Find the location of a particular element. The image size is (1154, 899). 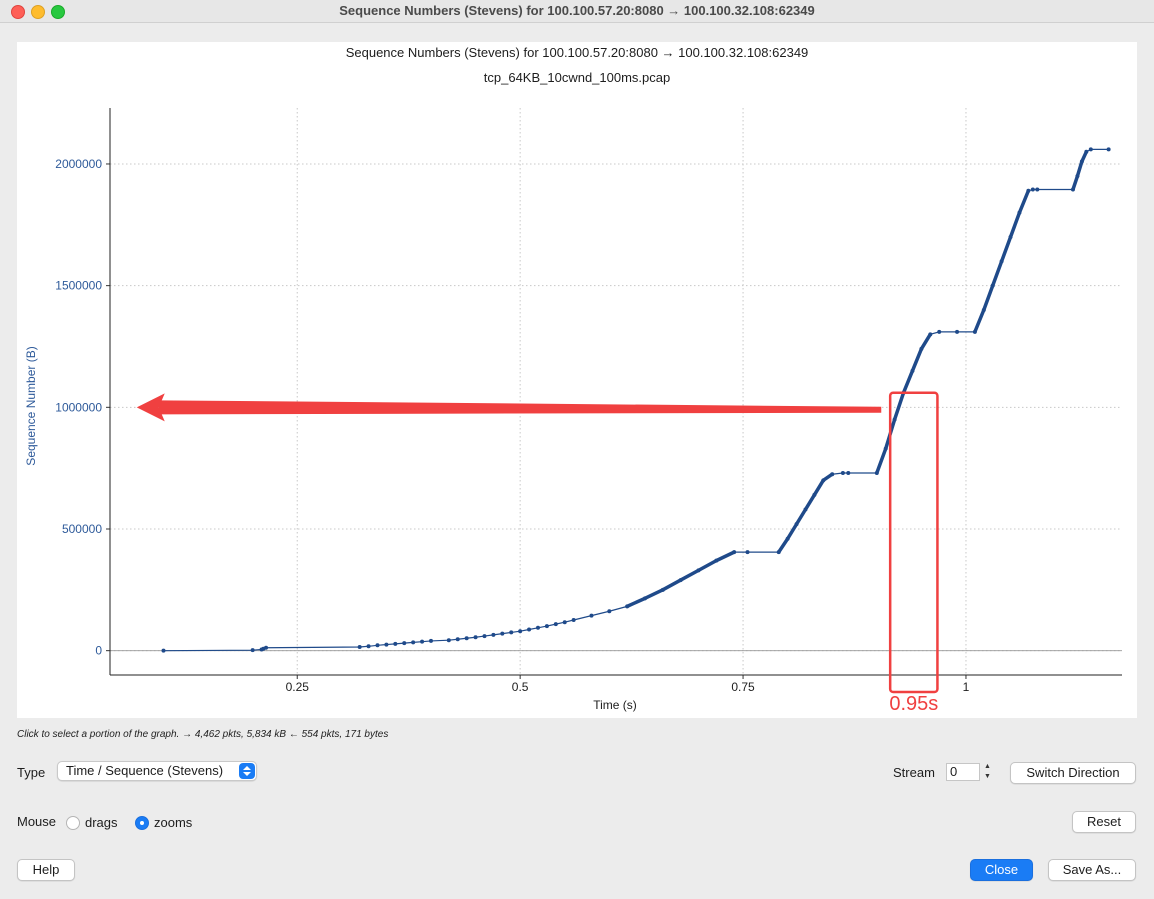

close-button: Close is located at coordinates (1001, 870).